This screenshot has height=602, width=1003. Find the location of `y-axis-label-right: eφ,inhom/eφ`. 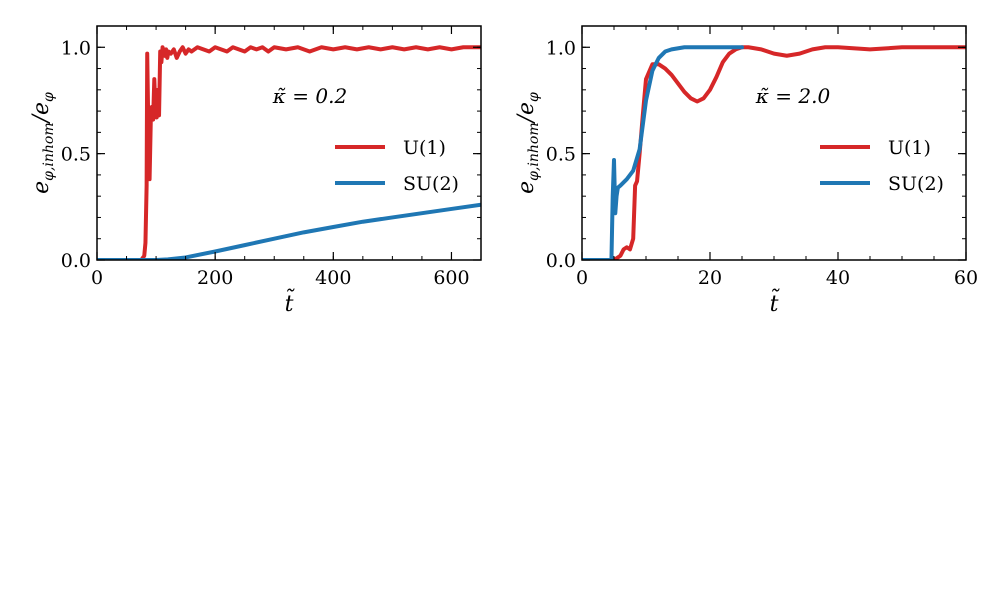

y-axis-label-right: eφ,inhom/eφ is located at coordinates (528, 143).